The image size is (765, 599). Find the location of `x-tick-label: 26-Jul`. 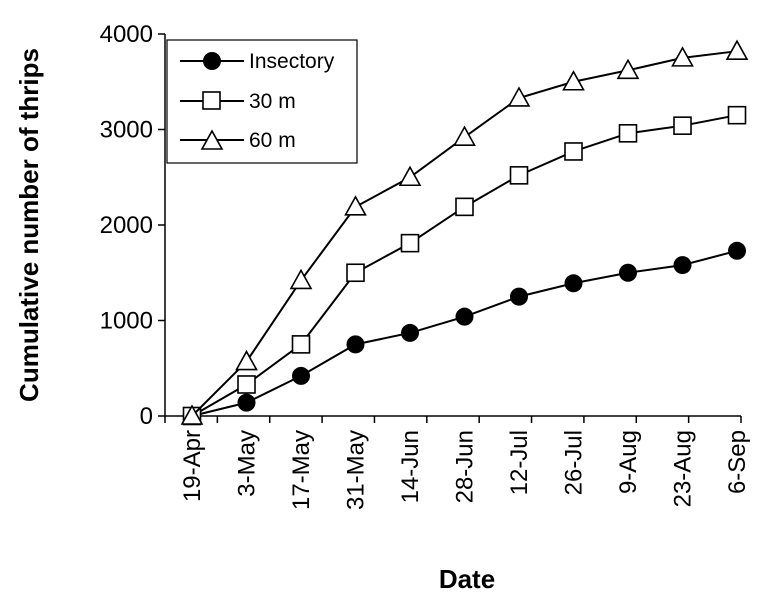

x-tick-label: 26-Jul is located at coordinates (574, 462).